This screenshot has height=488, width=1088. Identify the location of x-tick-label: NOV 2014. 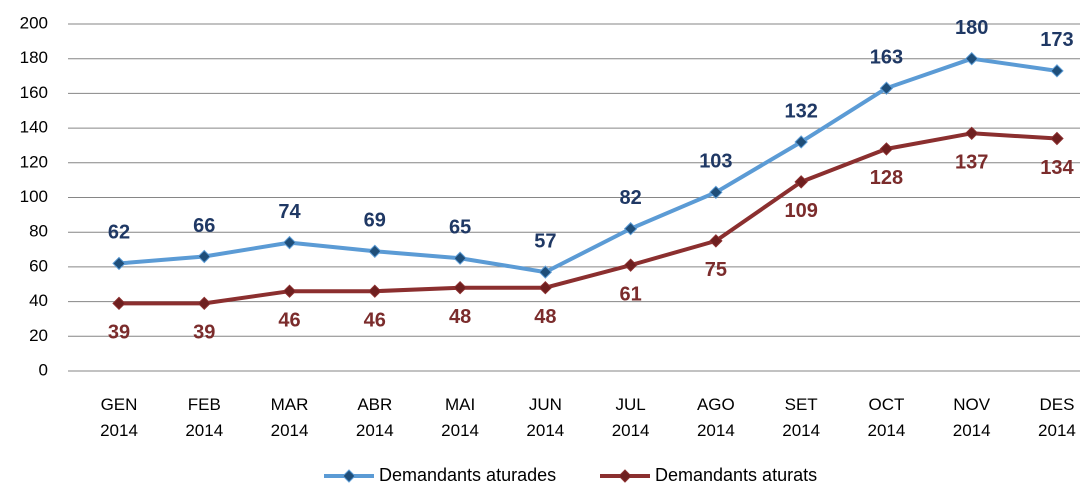
(971, 417).